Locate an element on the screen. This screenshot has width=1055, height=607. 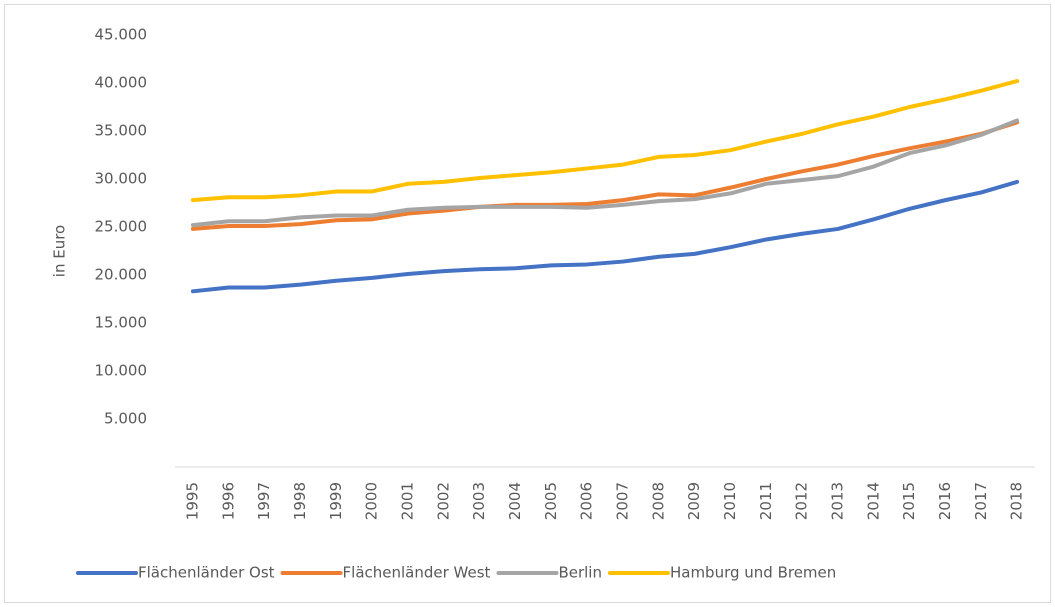
x-tick-label: 2004 is located at coordinates (515, 501).